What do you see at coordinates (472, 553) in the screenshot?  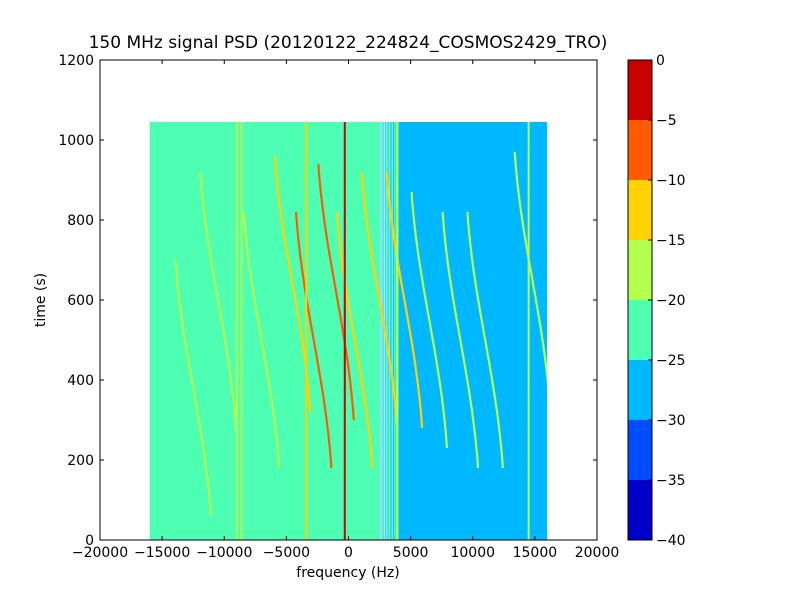 I see `x-tick-label: 10000` at bounding box center [472, 553].